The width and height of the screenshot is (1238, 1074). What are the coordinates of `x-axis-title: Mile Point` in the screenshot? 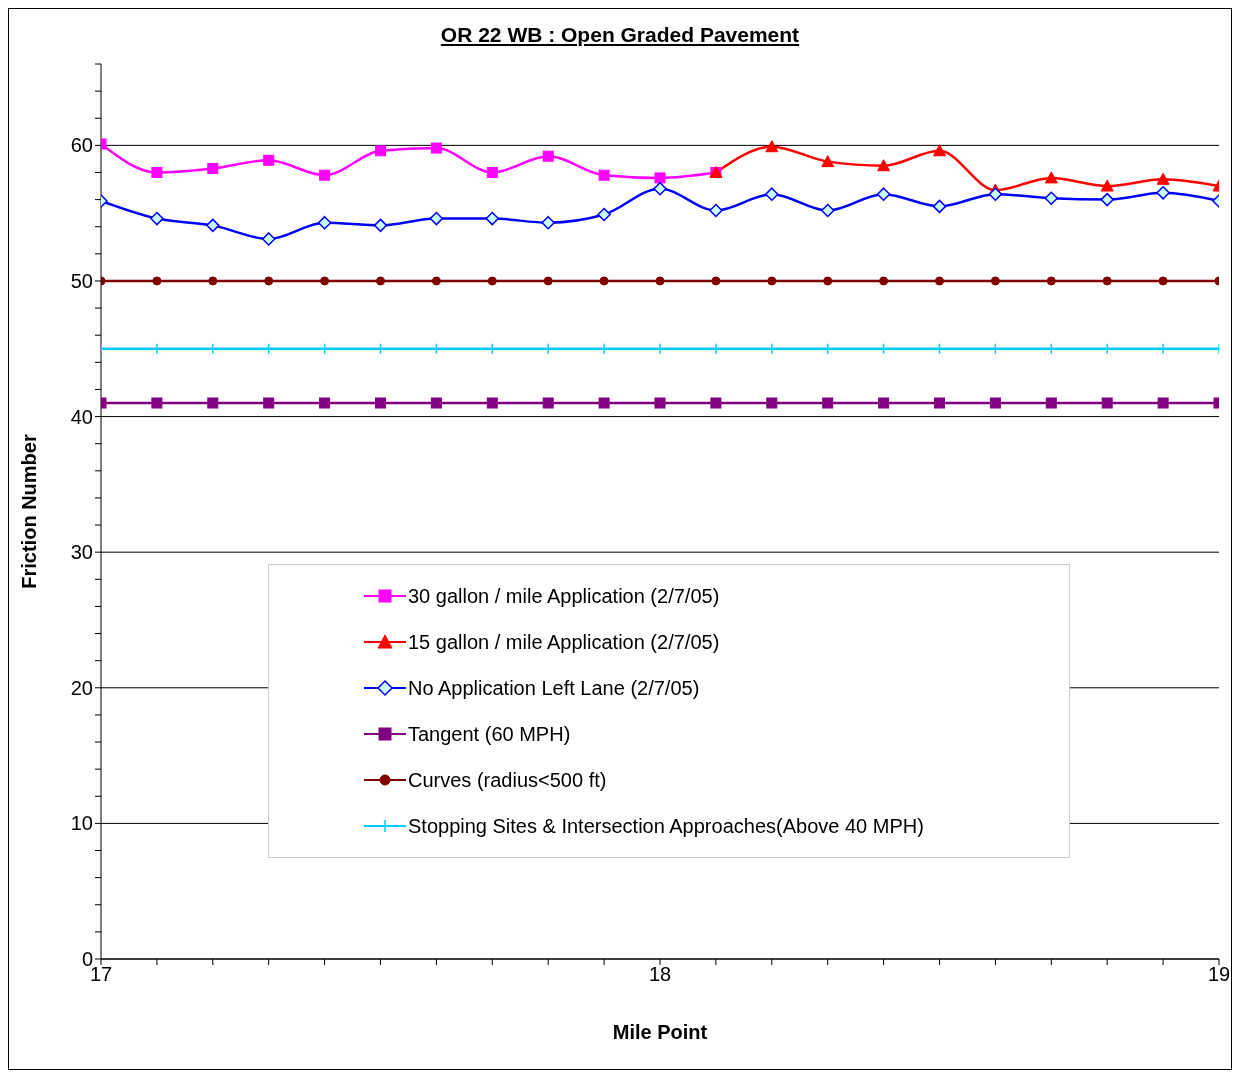 It's located at (660, 1032).